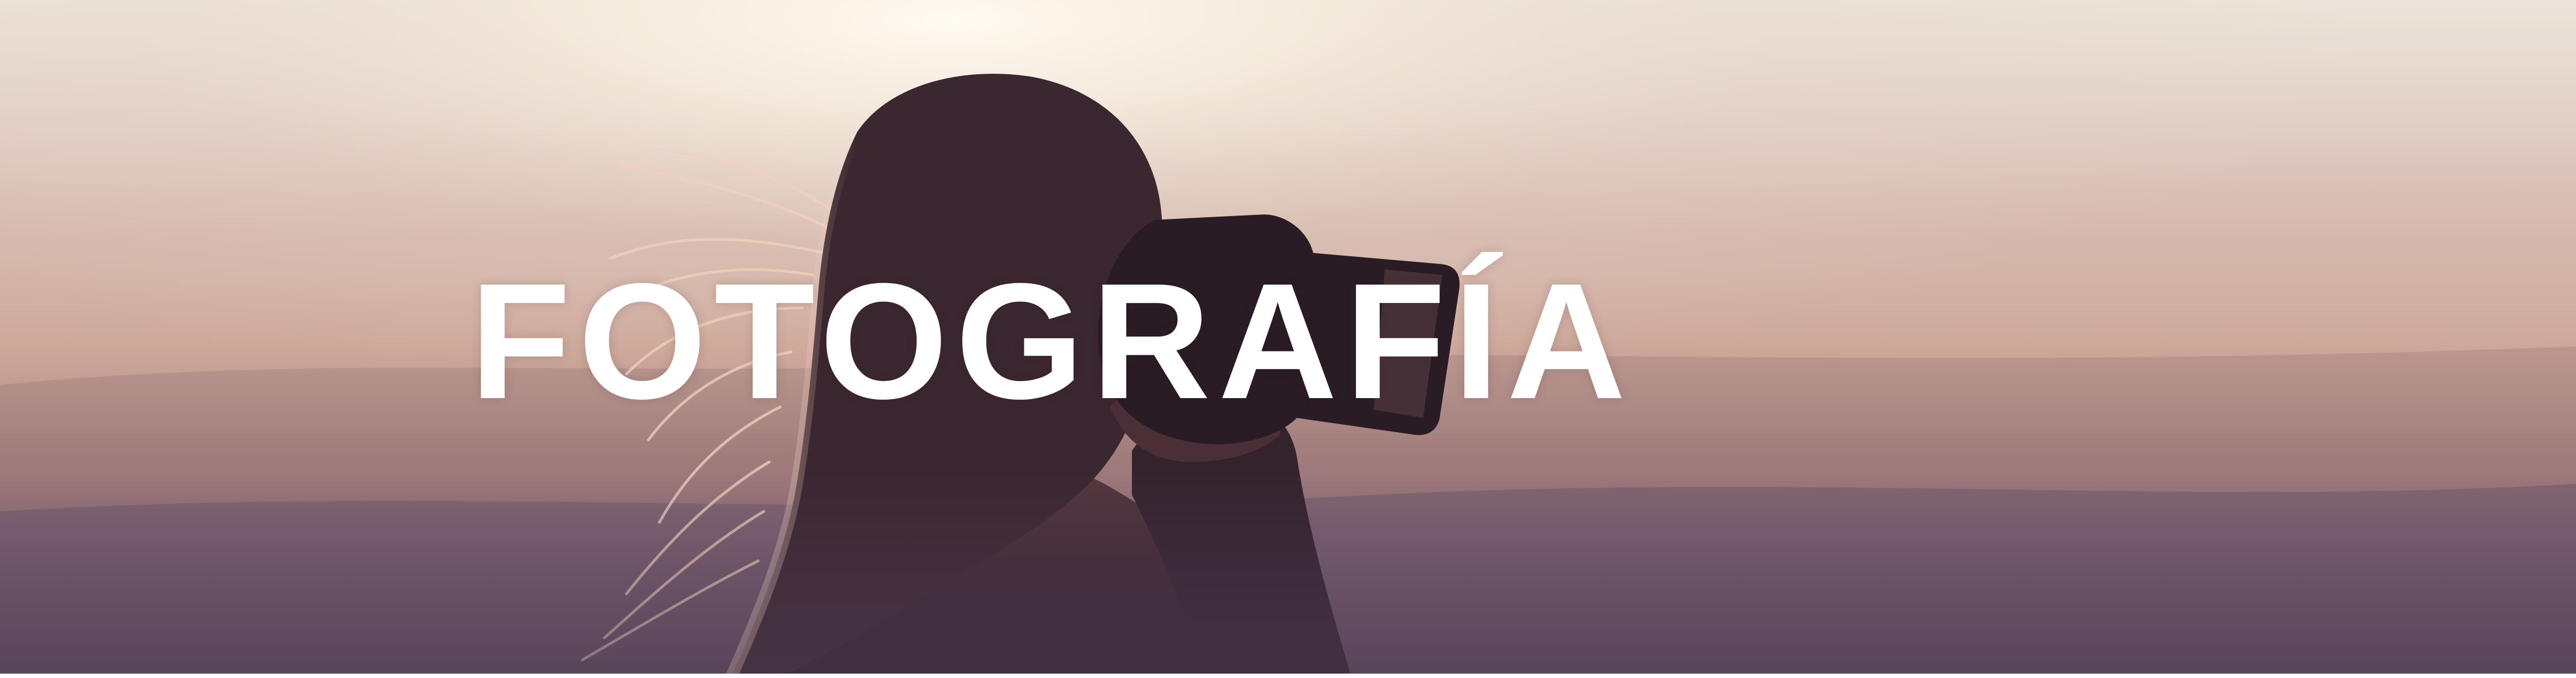 The height and width of the screenshot is (678, 2576). Describe the element at coordinates (1279, 329) in the screenshot. I see `camera-body` at that location.